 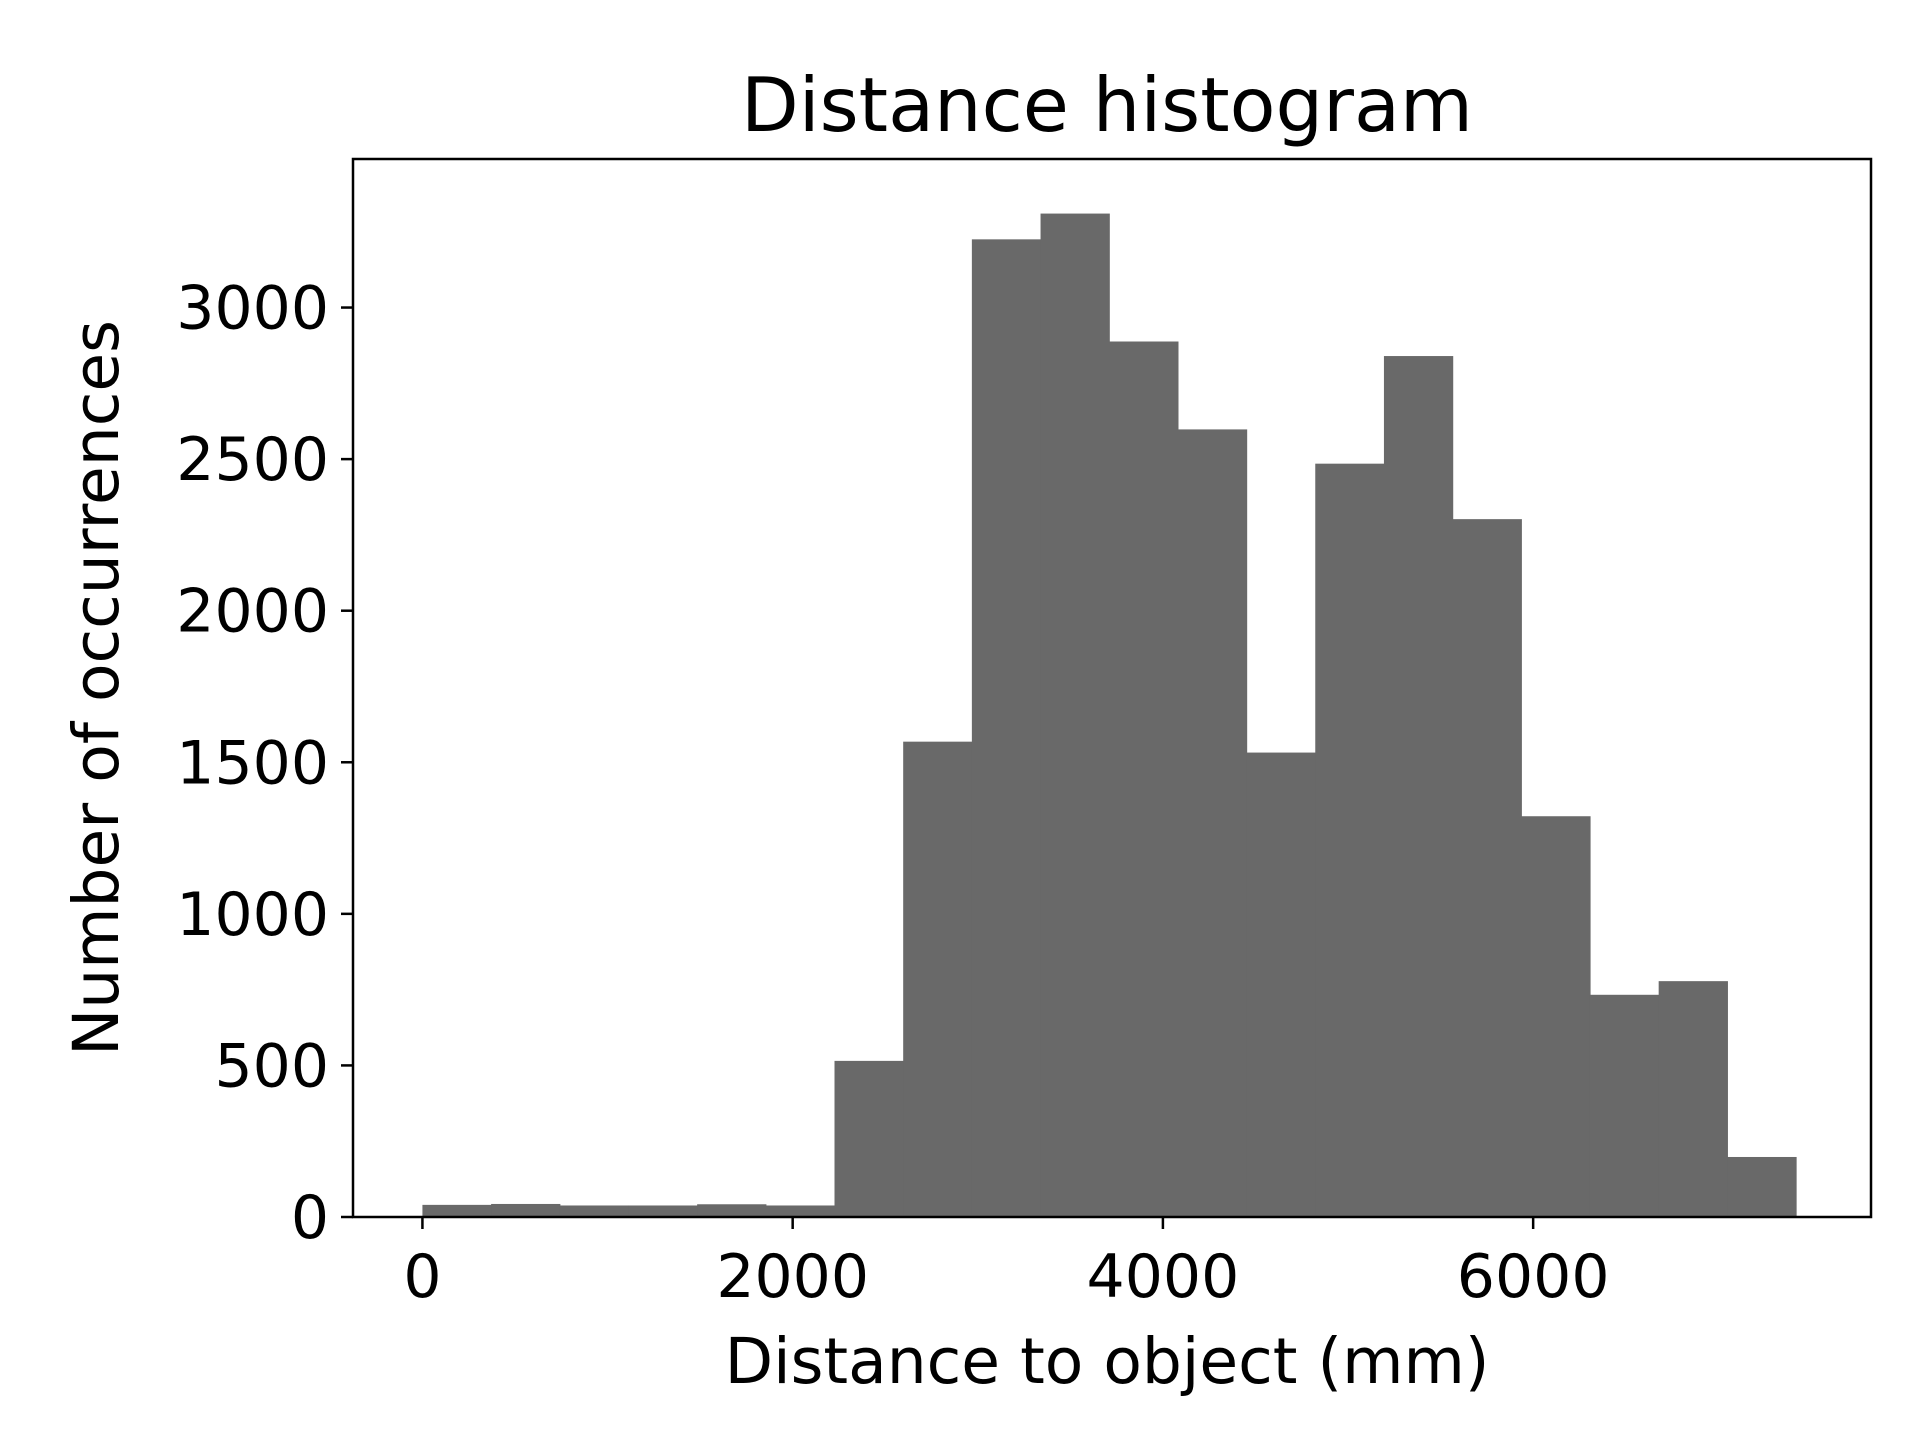 I want to click on y-axis-ticks: 0 500 1000 1500 2000 2500 3000, so click(x=264, y=763).